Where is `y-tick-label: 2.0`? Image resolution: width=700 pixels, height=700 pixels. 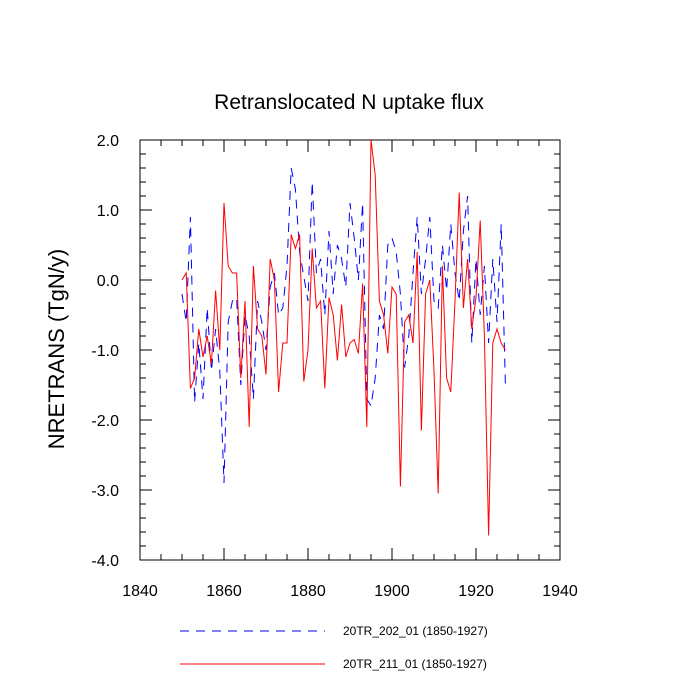 y-tick-label: 2.0 is located at coordinates (108, 141).